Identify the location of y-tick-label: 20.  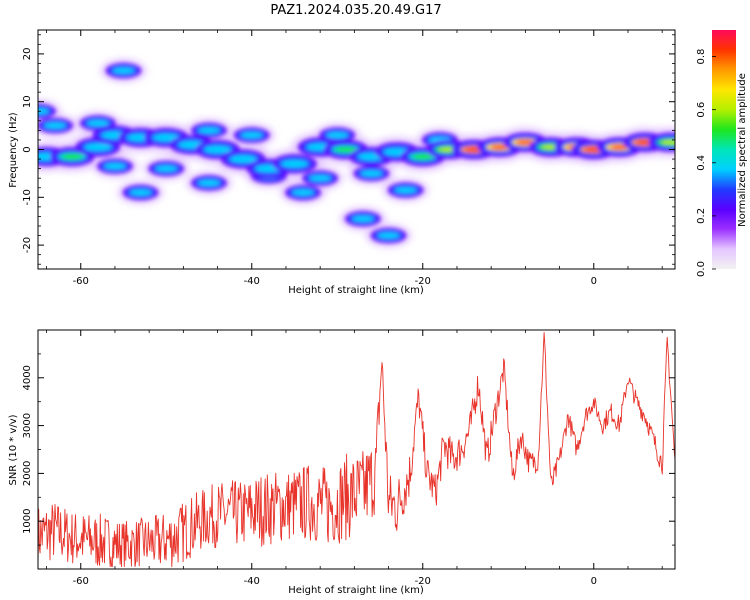
(27, 54).